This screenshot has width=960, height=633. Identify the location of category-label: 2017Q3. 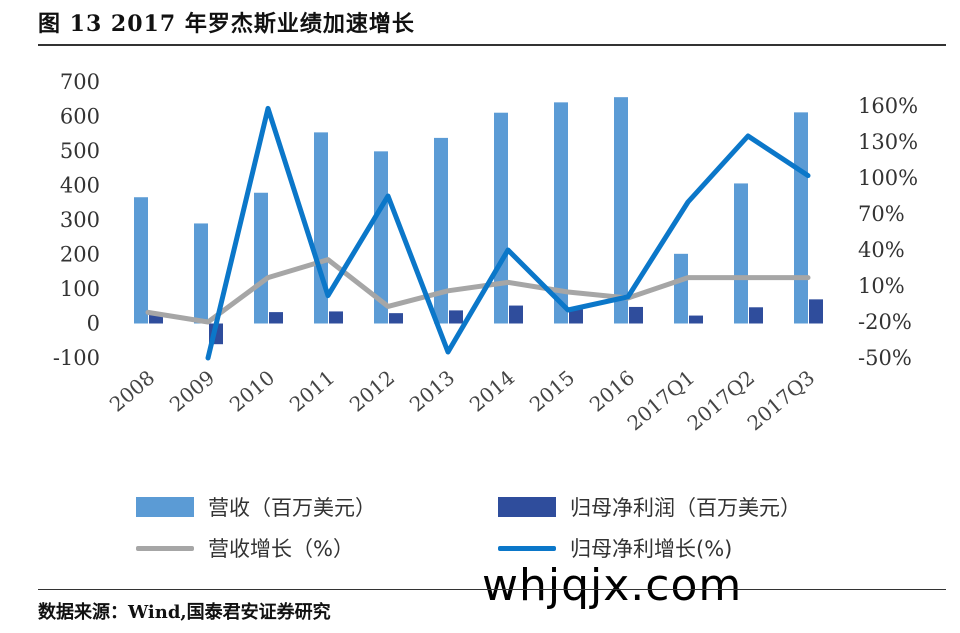
(780, 400).